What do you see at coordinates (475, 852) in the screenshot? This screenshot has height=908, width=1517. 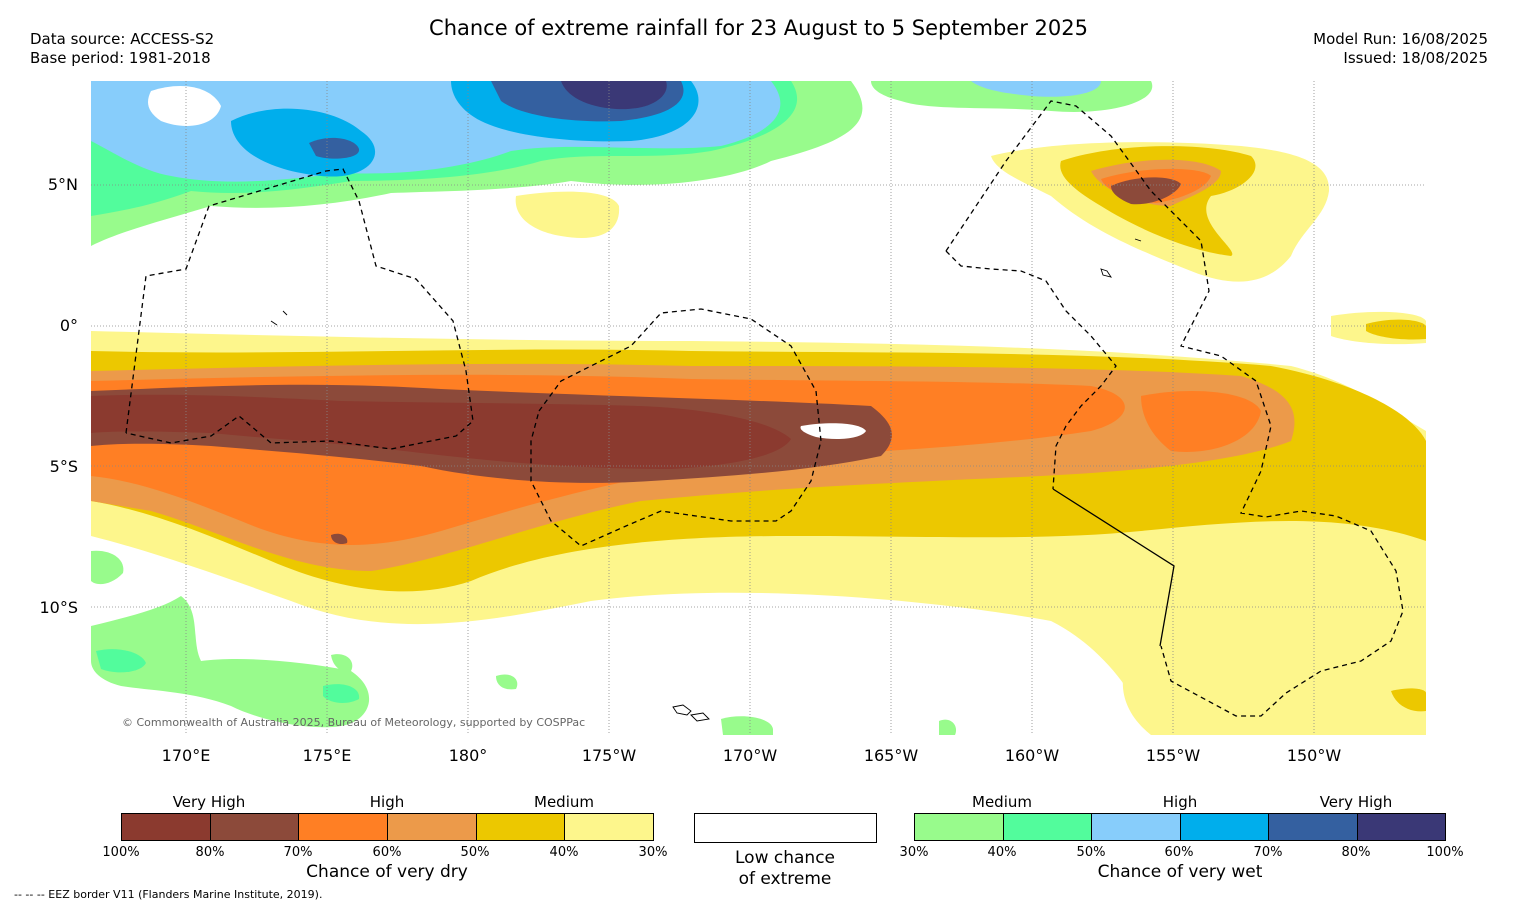 I see `dry-tick: 50%` at bounding box center [475, 852].